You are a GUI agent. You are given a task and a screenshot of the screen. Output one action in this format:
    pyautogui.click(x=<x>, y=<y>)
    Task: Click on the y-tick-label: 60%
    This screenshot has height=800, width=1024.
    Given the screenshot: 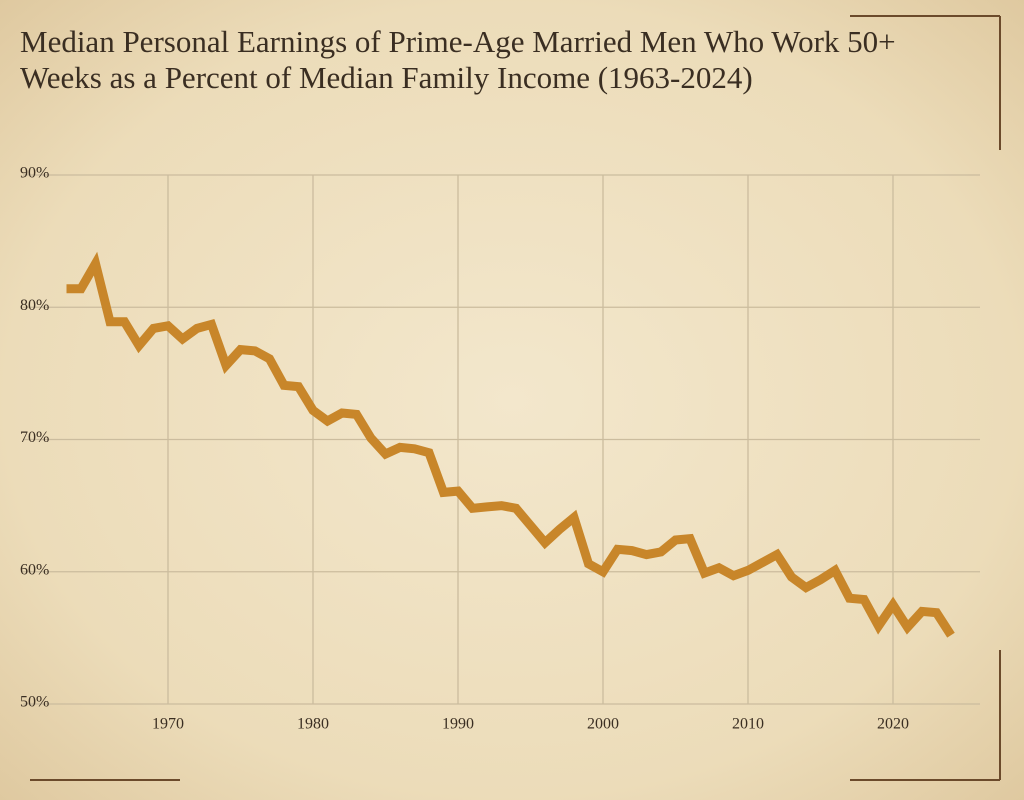 What is the action you would take?
    pyautogui.click(x=34, y=569)
    